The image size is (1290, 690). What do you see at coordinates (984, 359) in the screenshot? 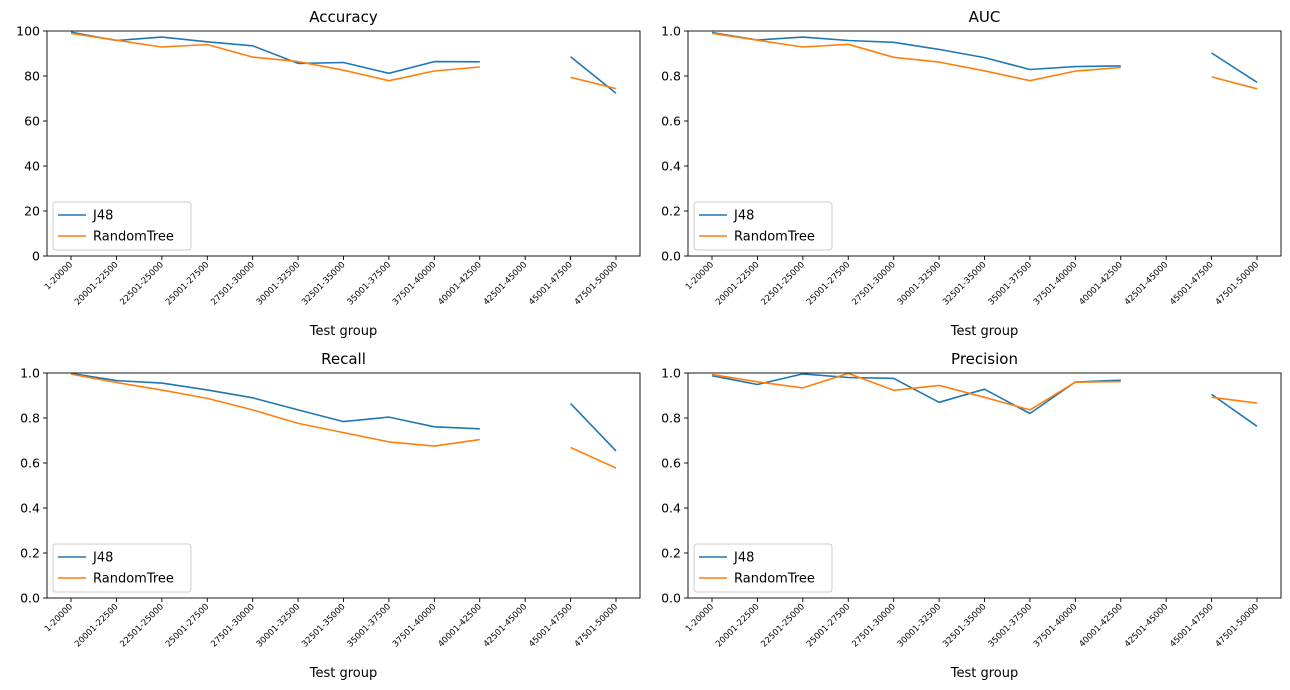
I see `precision-title: Precision` at bounding box center [984, 359].